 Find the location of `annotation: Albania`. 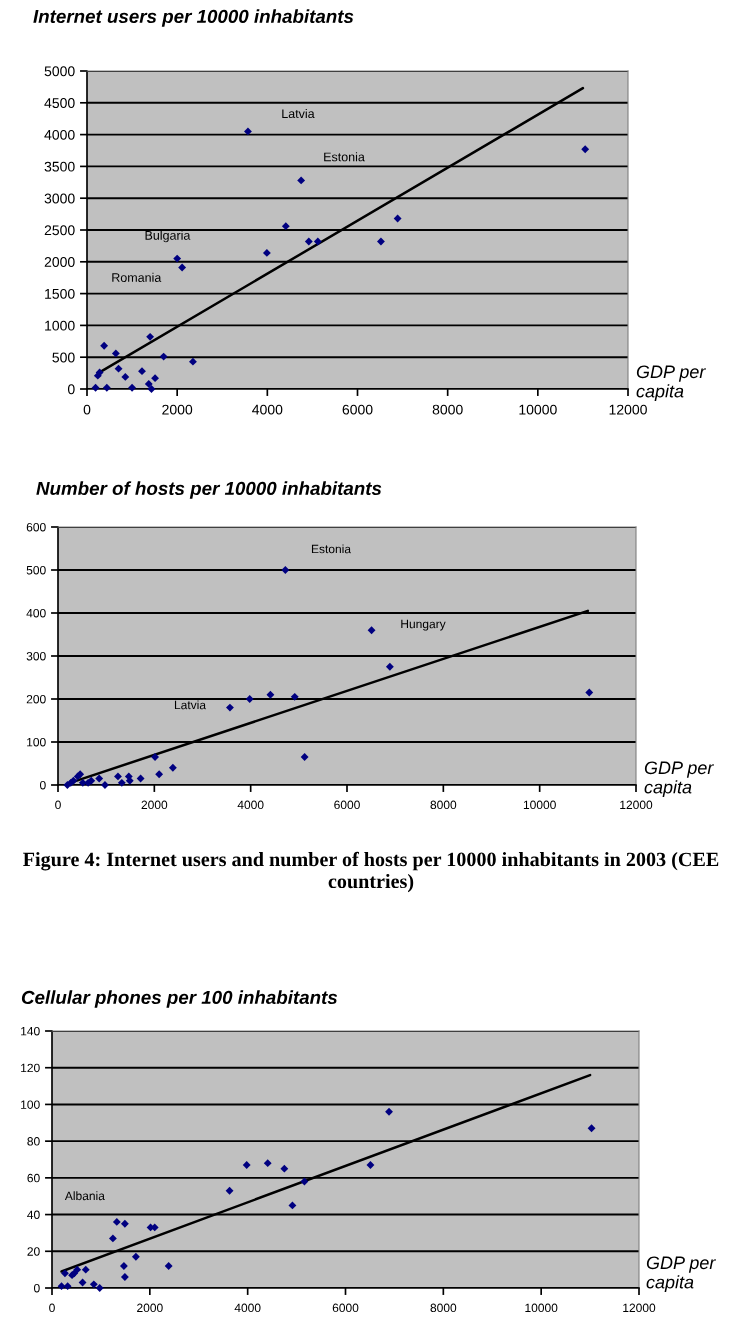

annotation: Albania is located at coordinates (84, 1196).